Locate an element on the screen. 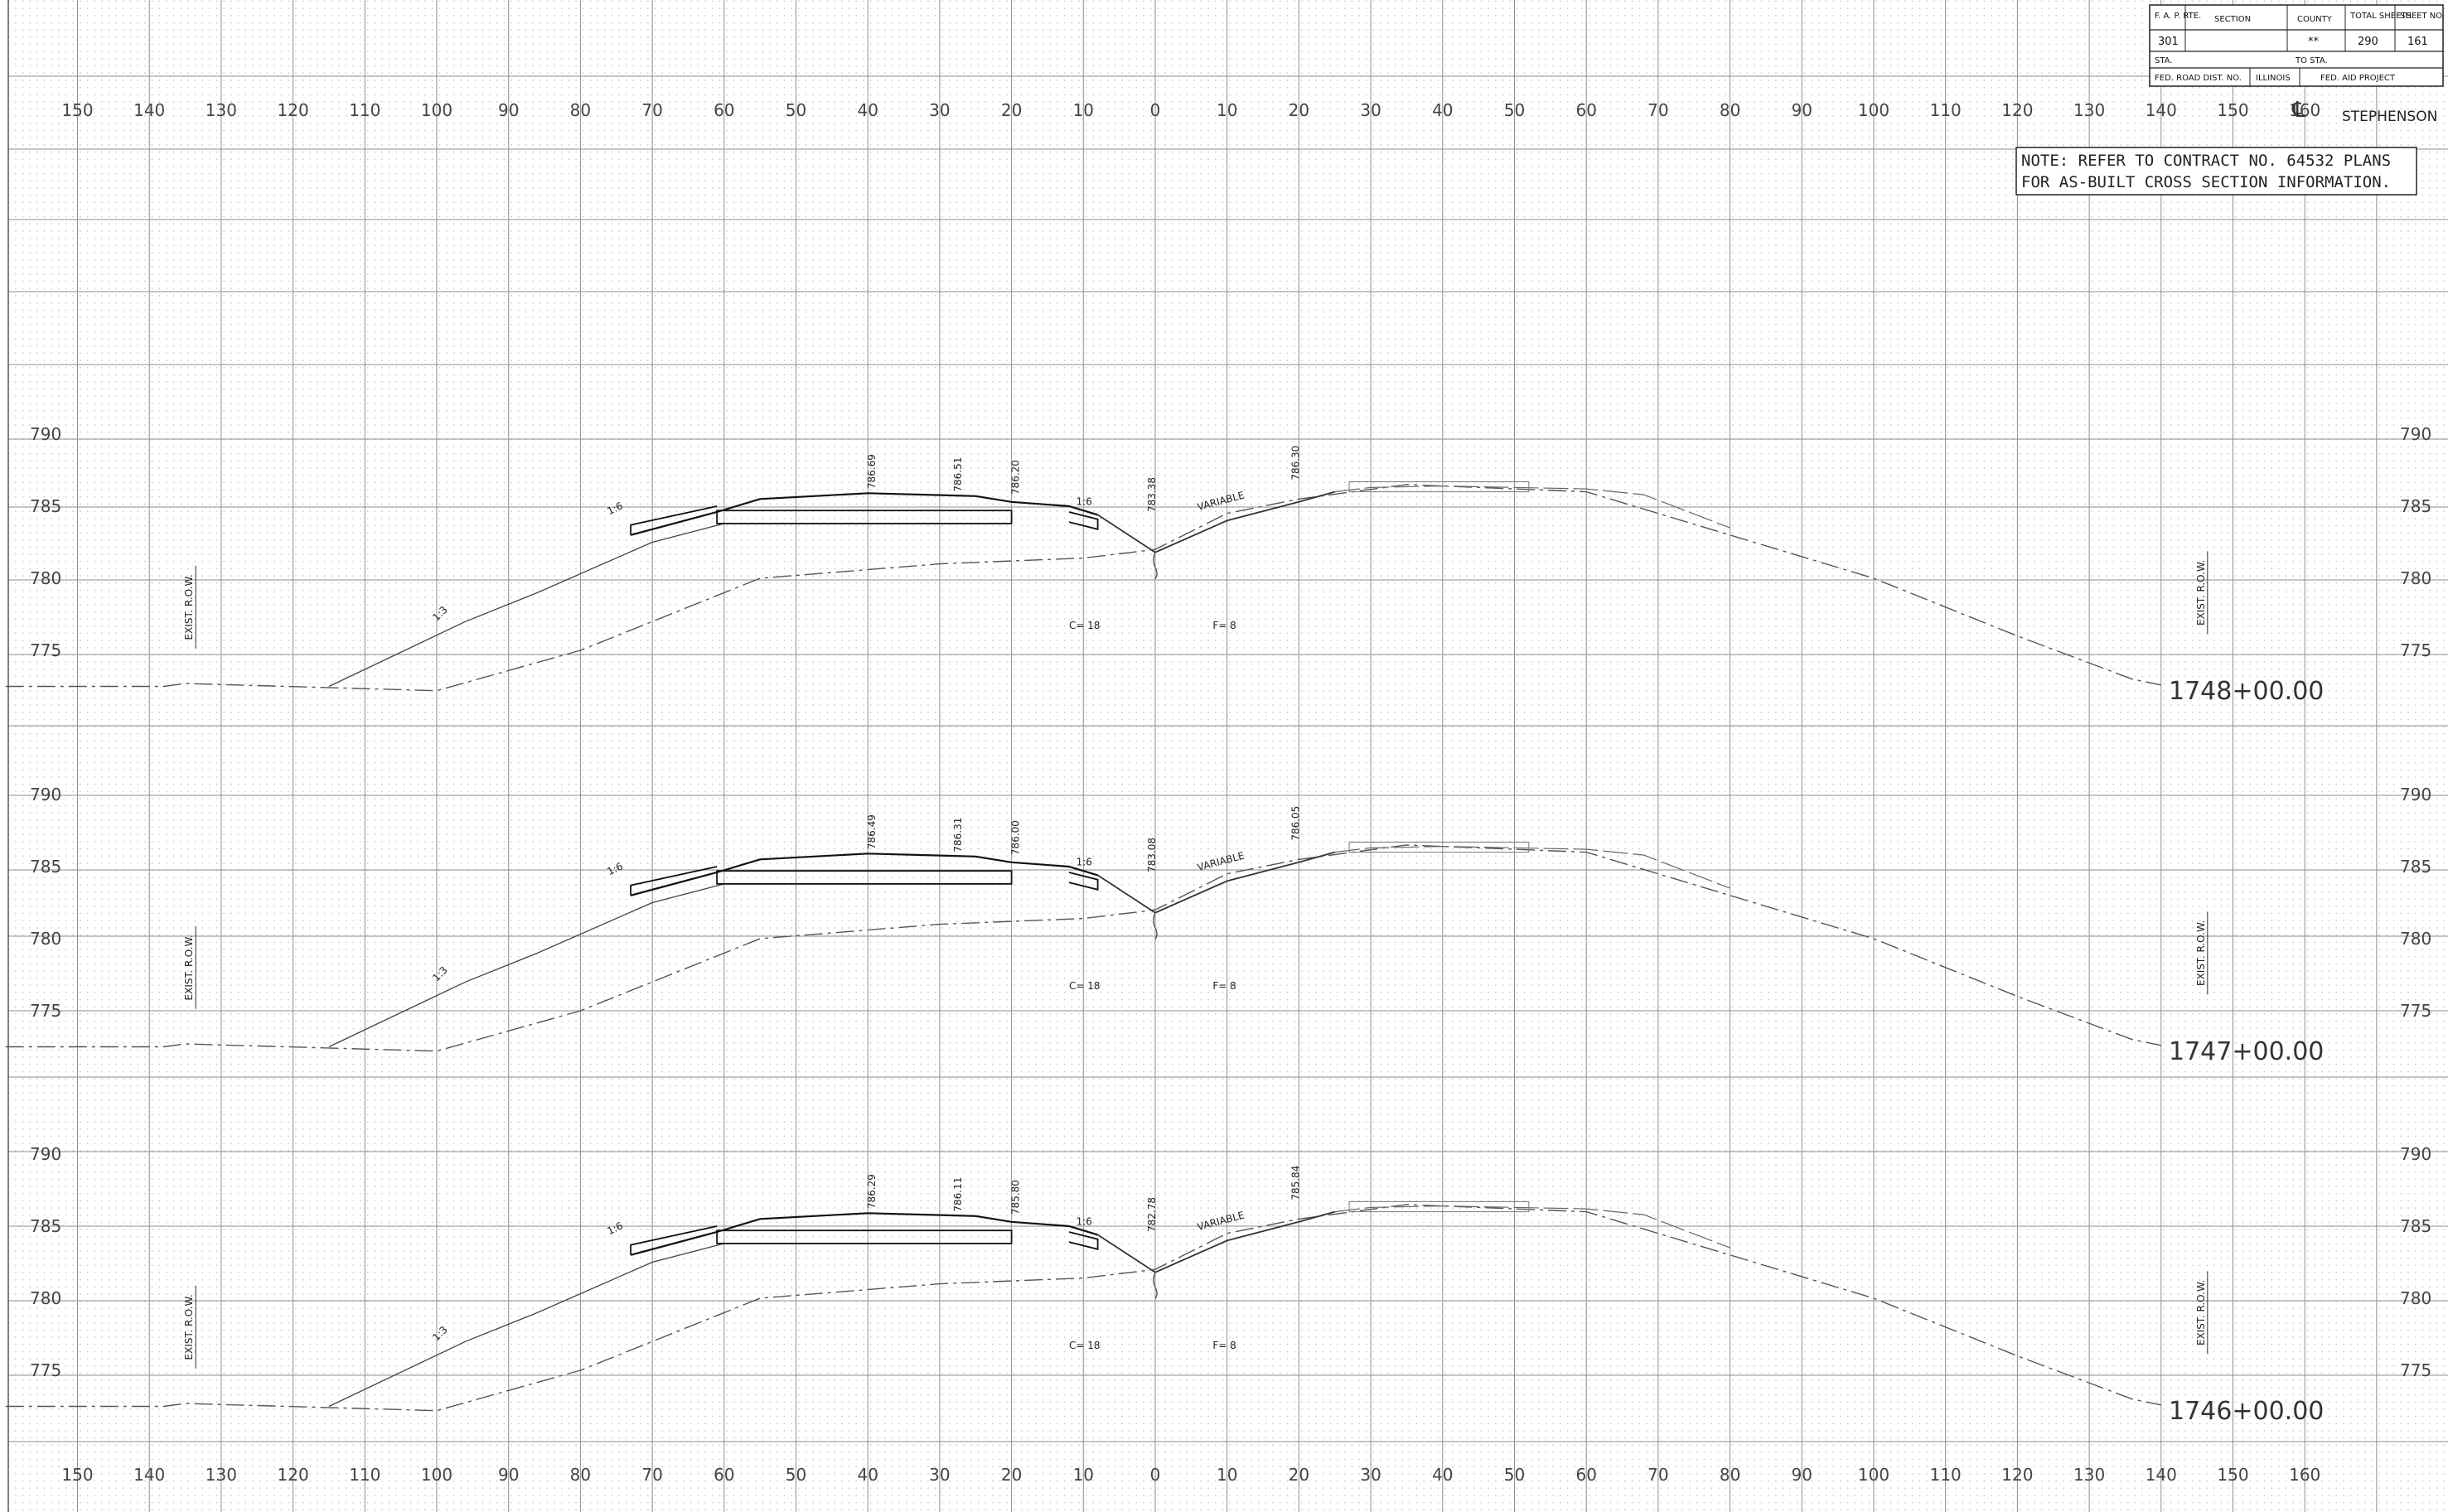 This screenshot has height=1512, width=2448. offset-tick-label-bottom: 120 is located at coordinates (2017, 1475).